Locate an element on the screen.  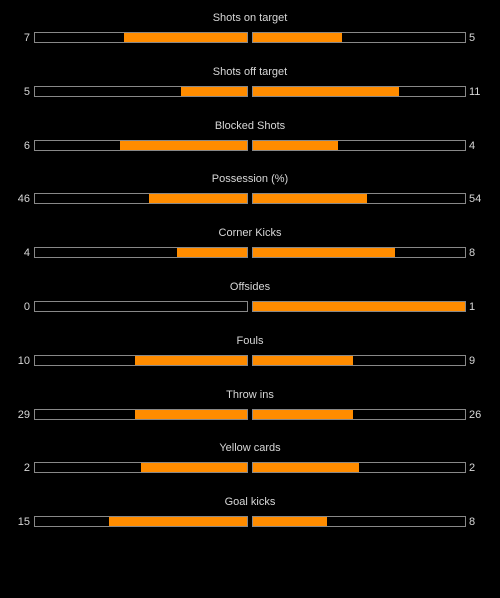
stat-row: Offsides 0 1 is located at coordinates (250, 300).